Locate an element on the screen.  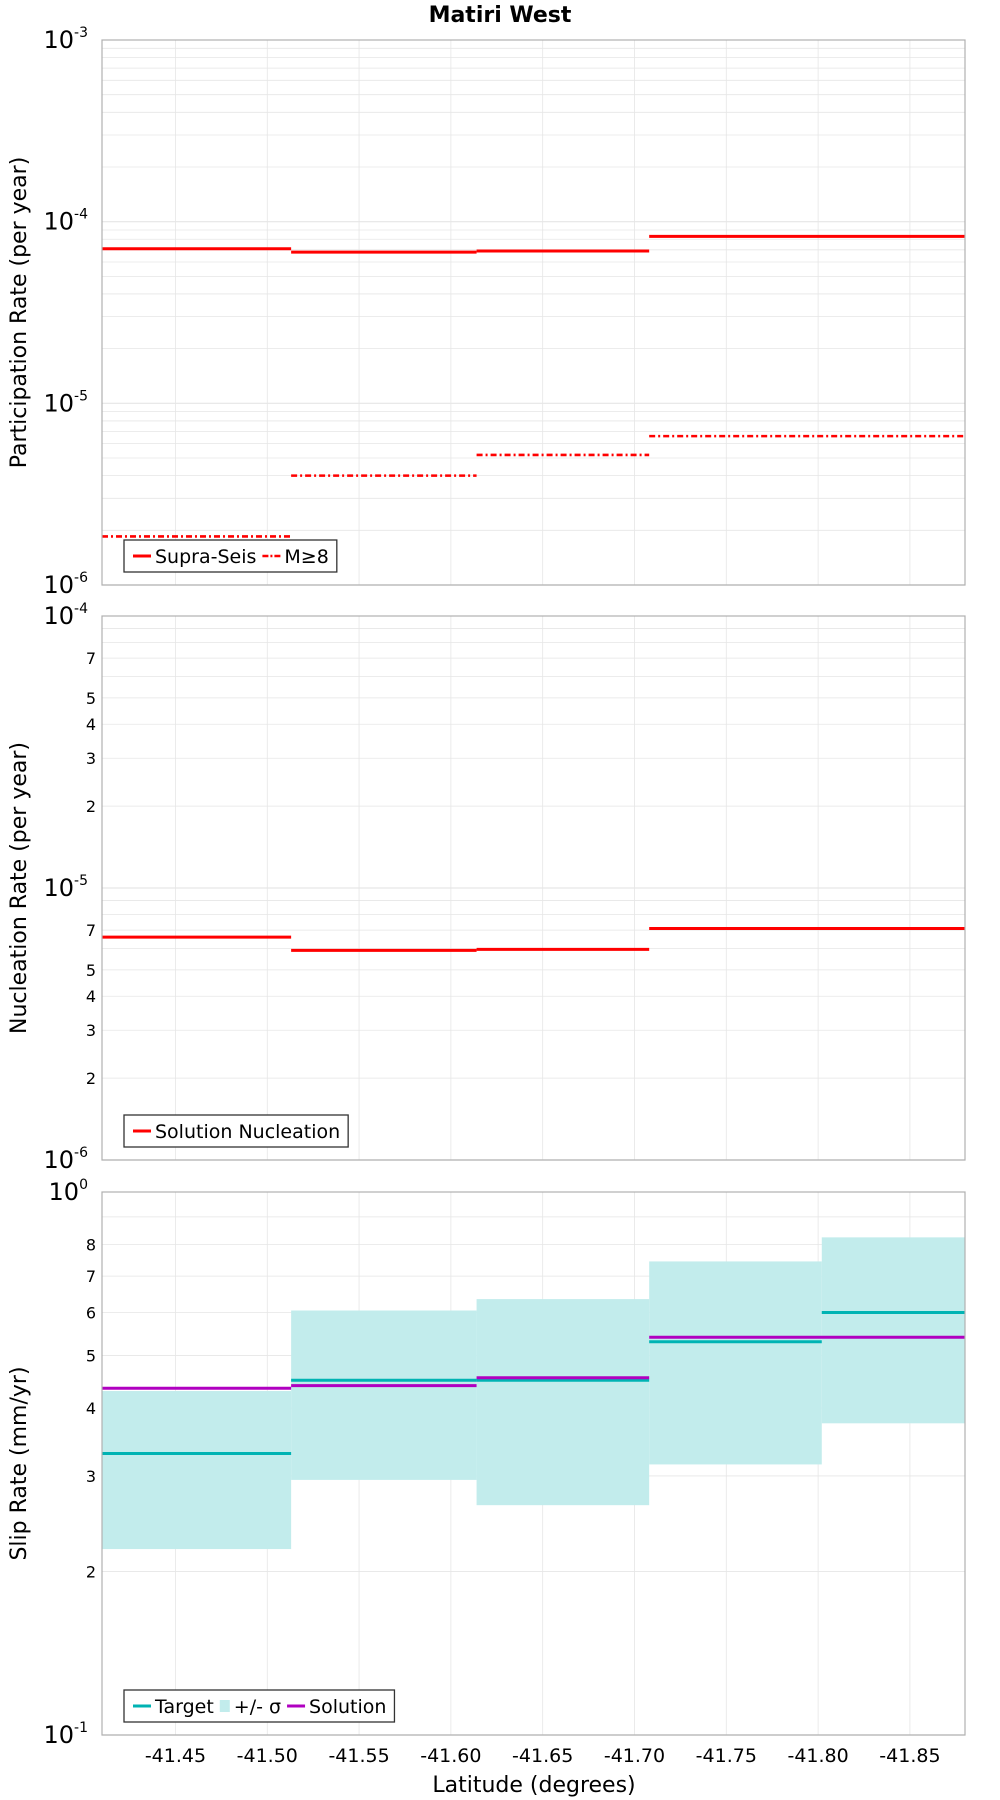
y-tick-label: 10⁰ is located at coordinates (68, 1191).